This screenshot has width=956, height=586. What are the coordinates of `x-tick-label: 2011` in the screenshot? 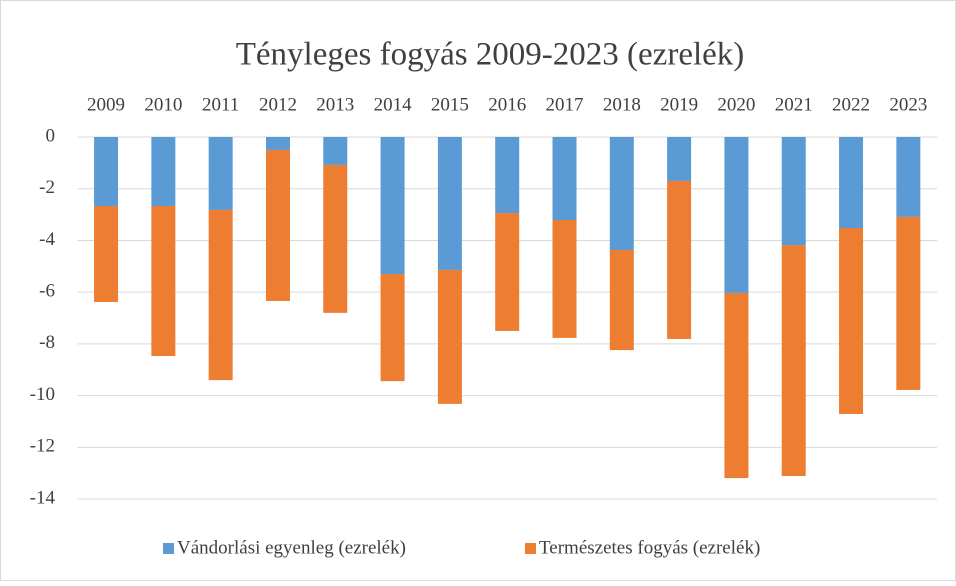 It's located at (220, 104).